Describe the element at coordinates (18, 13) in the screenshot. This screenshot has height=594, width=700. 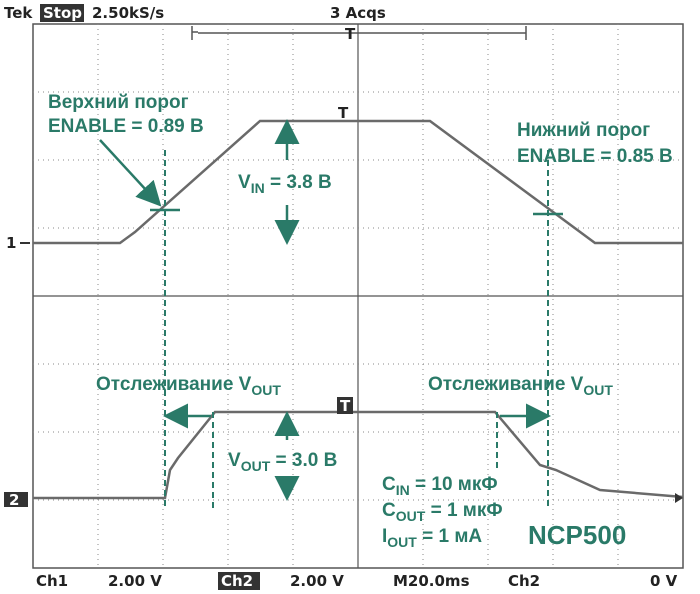
I see `brand: Tek` at that location.